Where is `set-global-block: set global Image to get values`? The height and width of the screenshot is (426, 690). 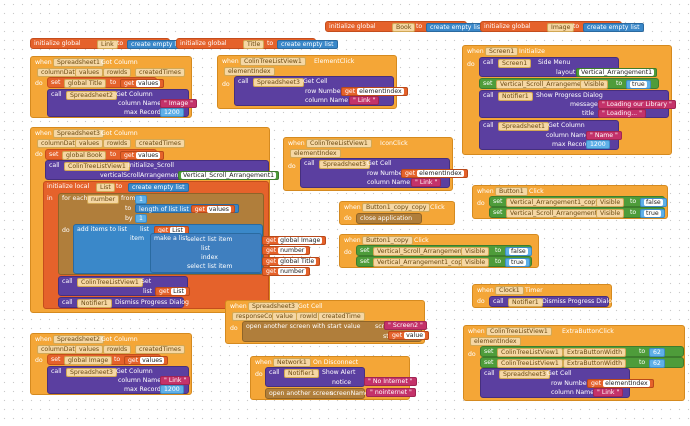
set-global-block: set global Image to get values is located at coordinates (108, 359).